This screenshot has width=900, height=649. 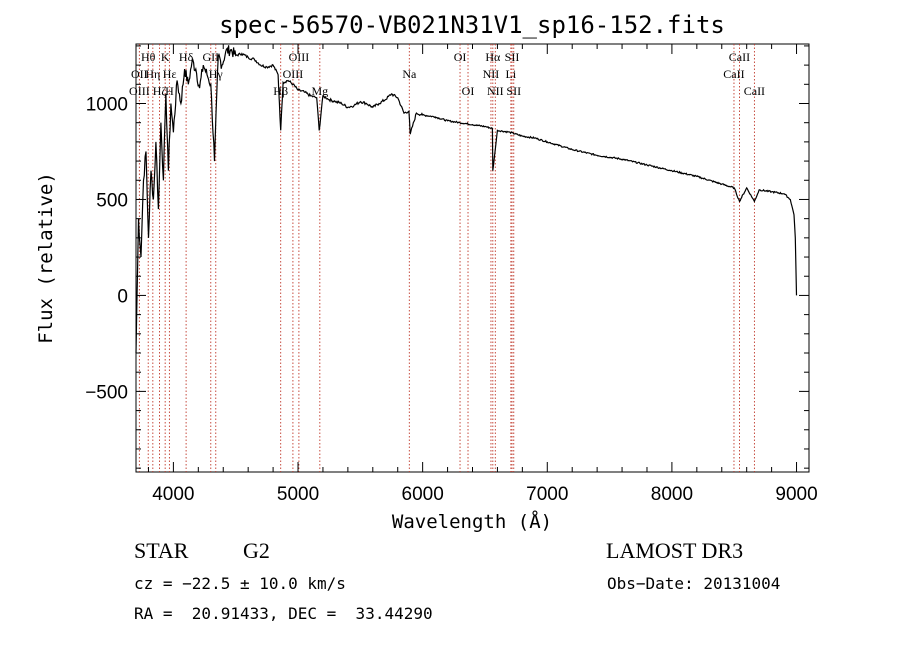 What do you see at coordinates (240, 583) in the screenshot?
I see `redshift-velocity: cz = −22.5 ± 10.0 km/s` at bounding box center [240, 583].